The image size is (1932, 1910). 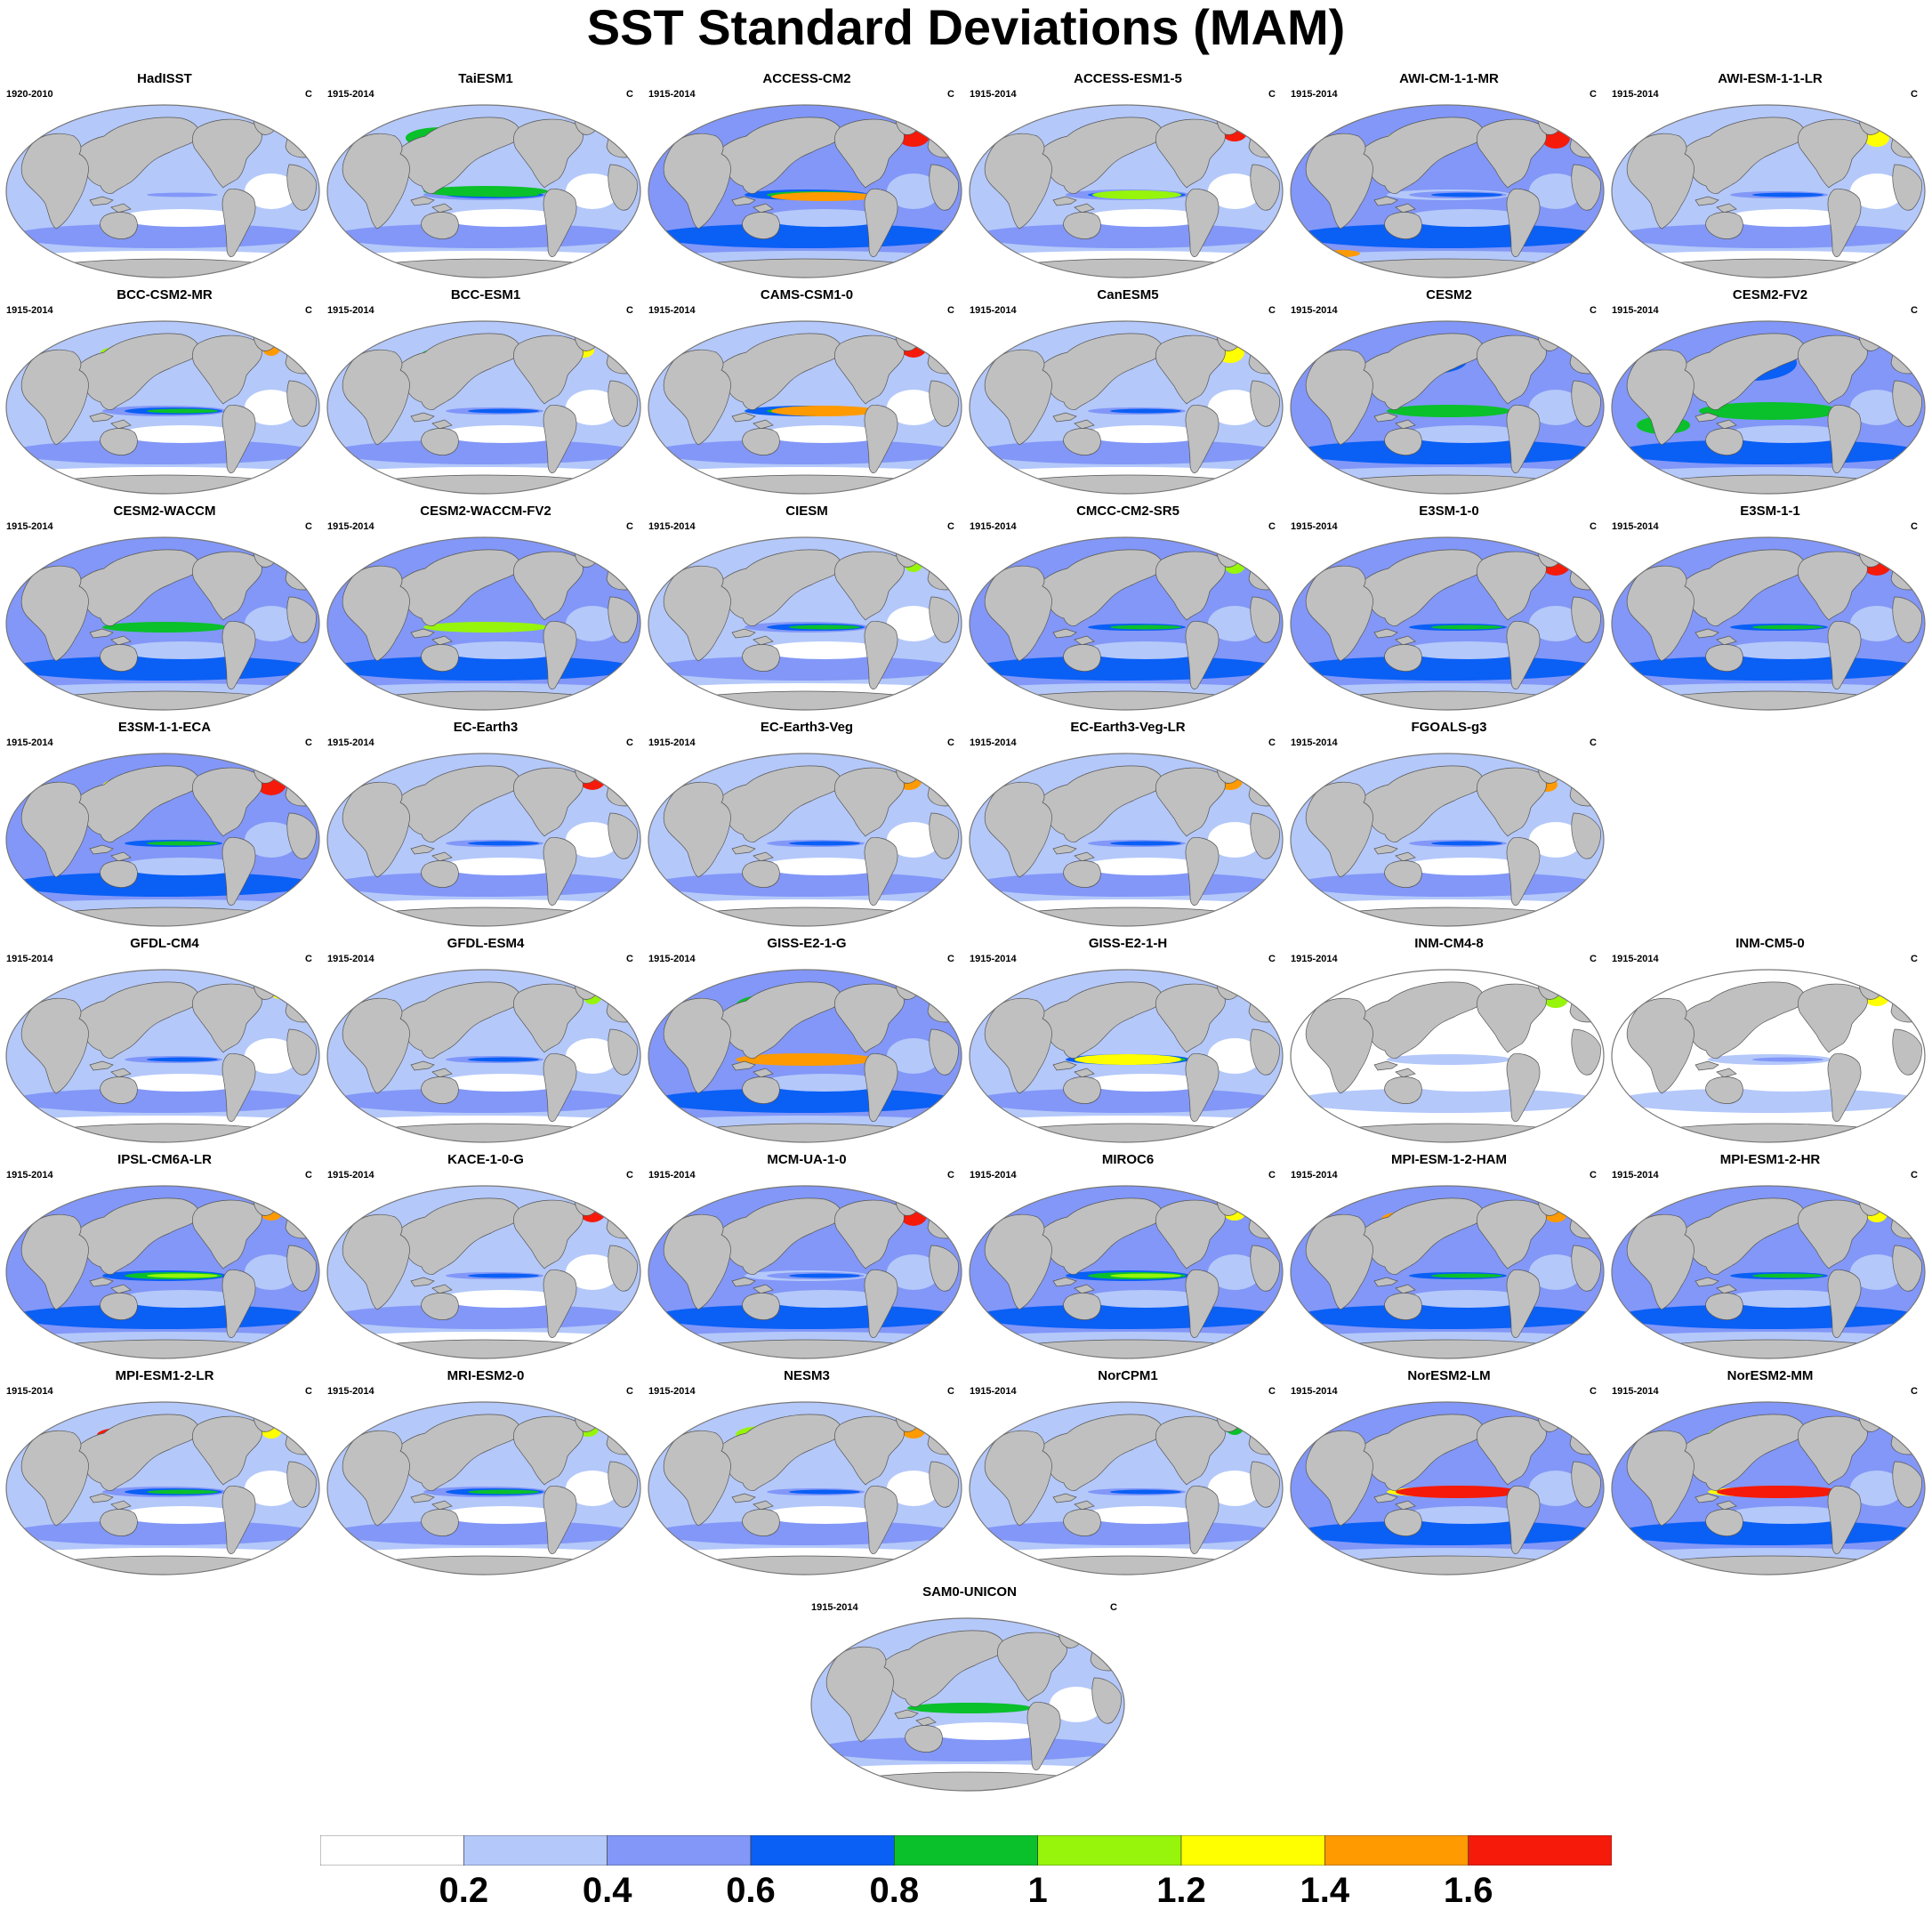 I want to click on panel-title: MPI-ESM1-2-LR, so click(x=164, y=1375).